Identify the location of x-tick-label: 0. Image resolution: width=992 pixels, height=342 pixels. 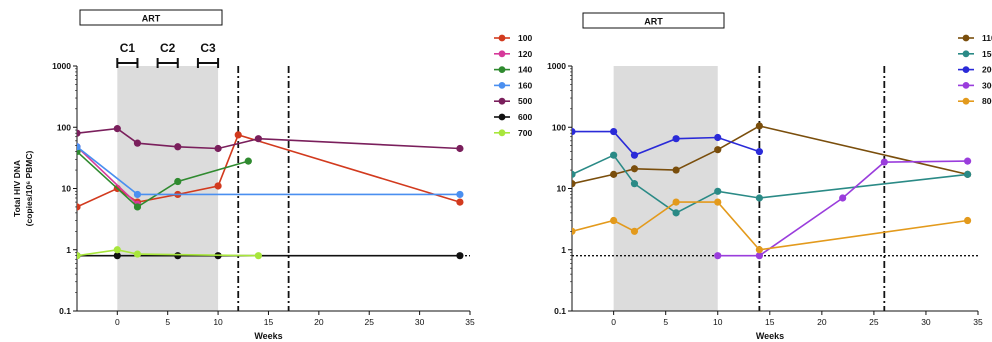
(613, 322).